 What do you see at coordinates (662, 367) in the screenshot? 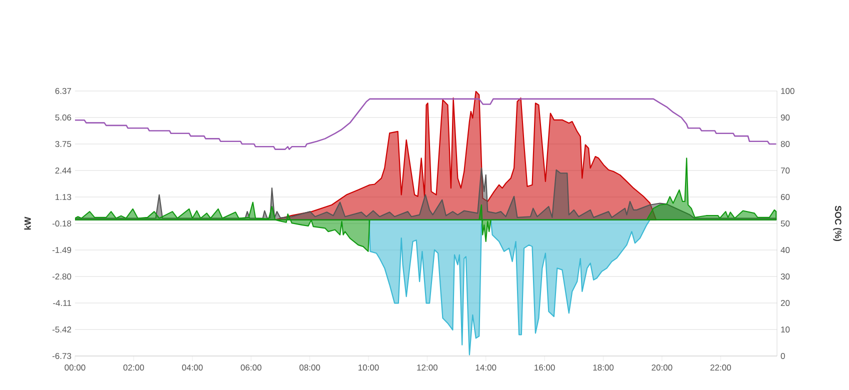
I see `x-tick-label: 20:00` at bounding box center [662, 367].